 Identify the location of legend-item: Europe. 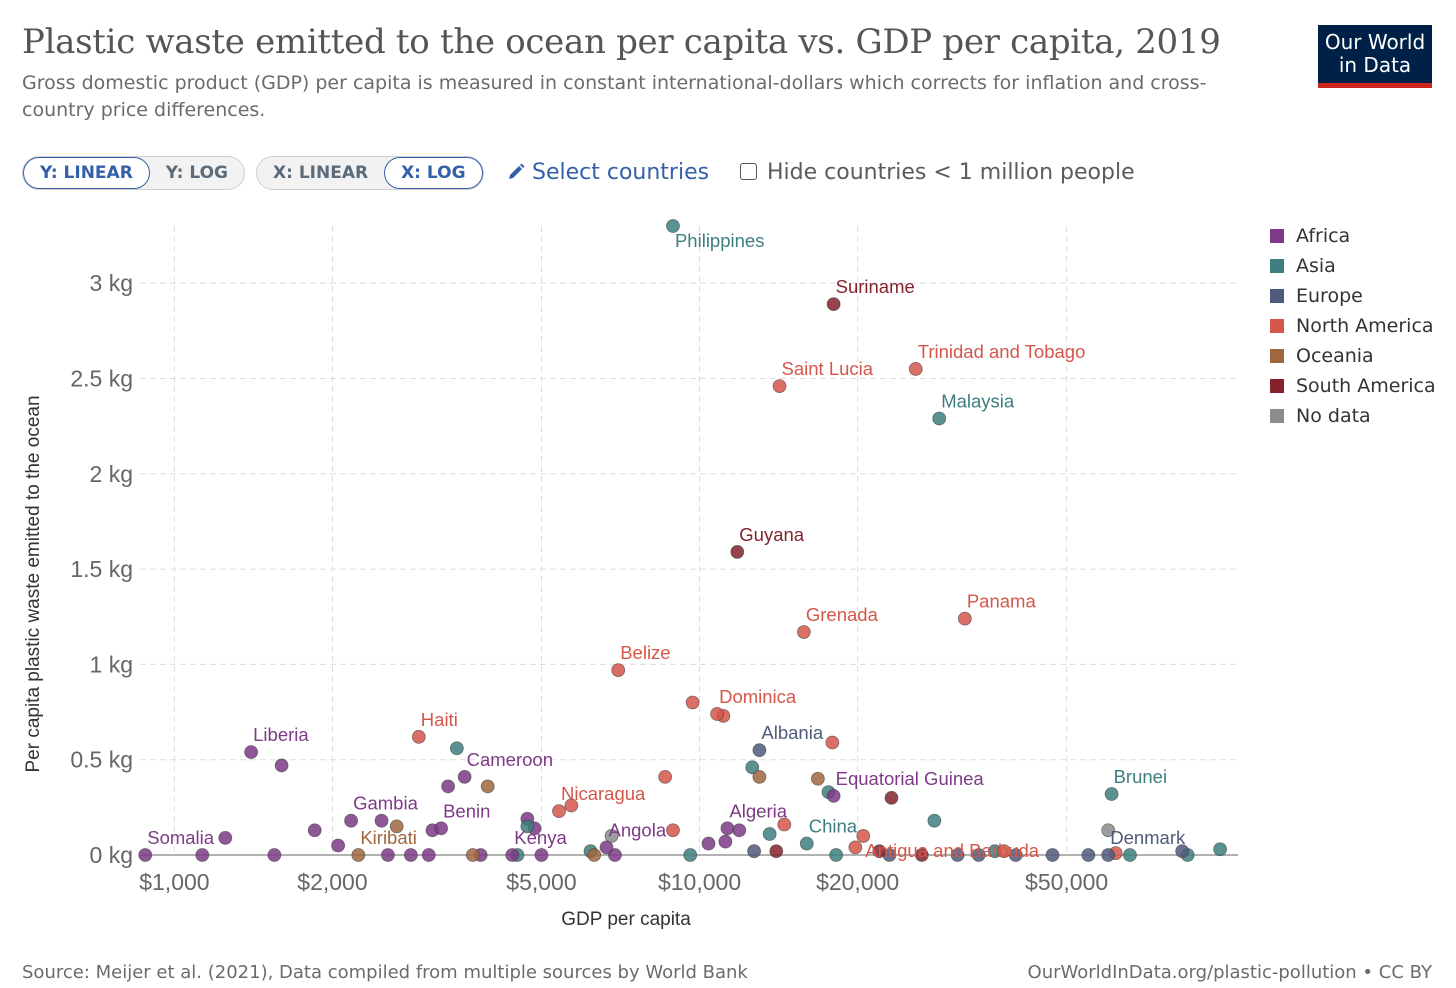
(1353, 299).